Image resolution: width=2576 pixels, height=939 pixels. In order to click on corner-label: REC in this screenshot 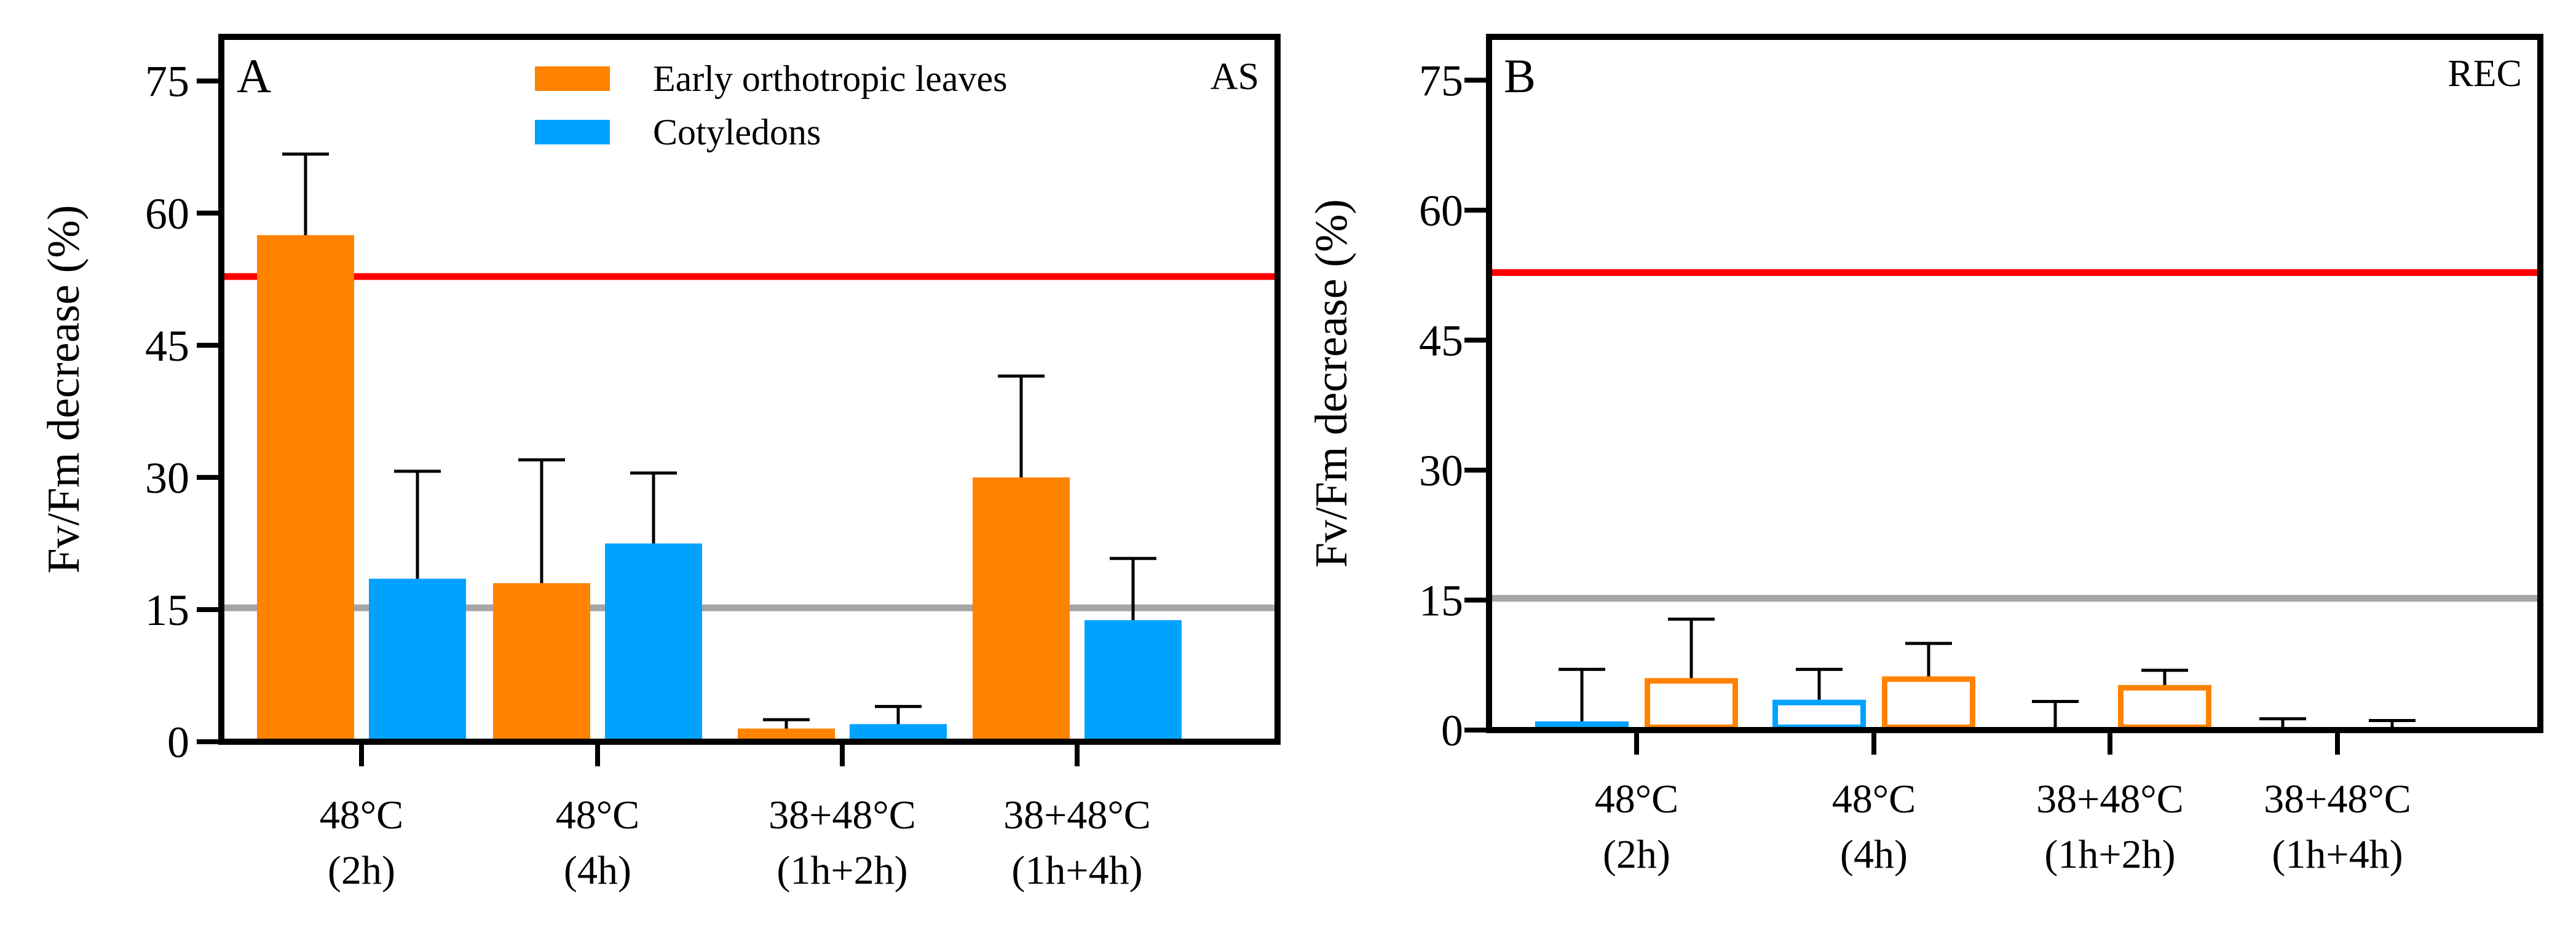, I will do `click(2485, 74)`.